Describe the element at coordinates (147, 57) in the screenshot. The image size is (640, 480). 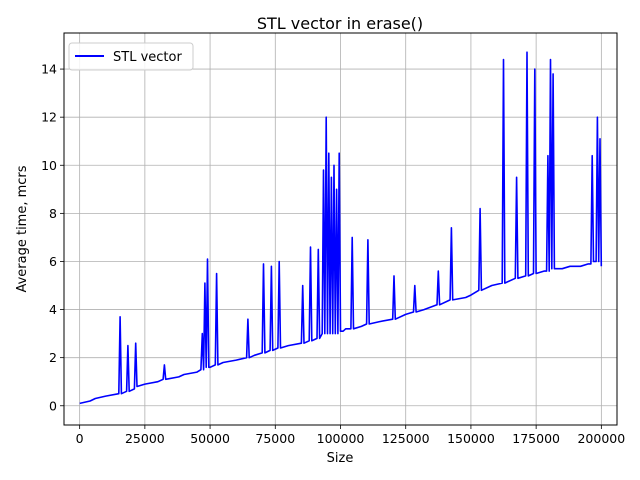
I see `legend-label-stl-vector: STL vector` at that location.